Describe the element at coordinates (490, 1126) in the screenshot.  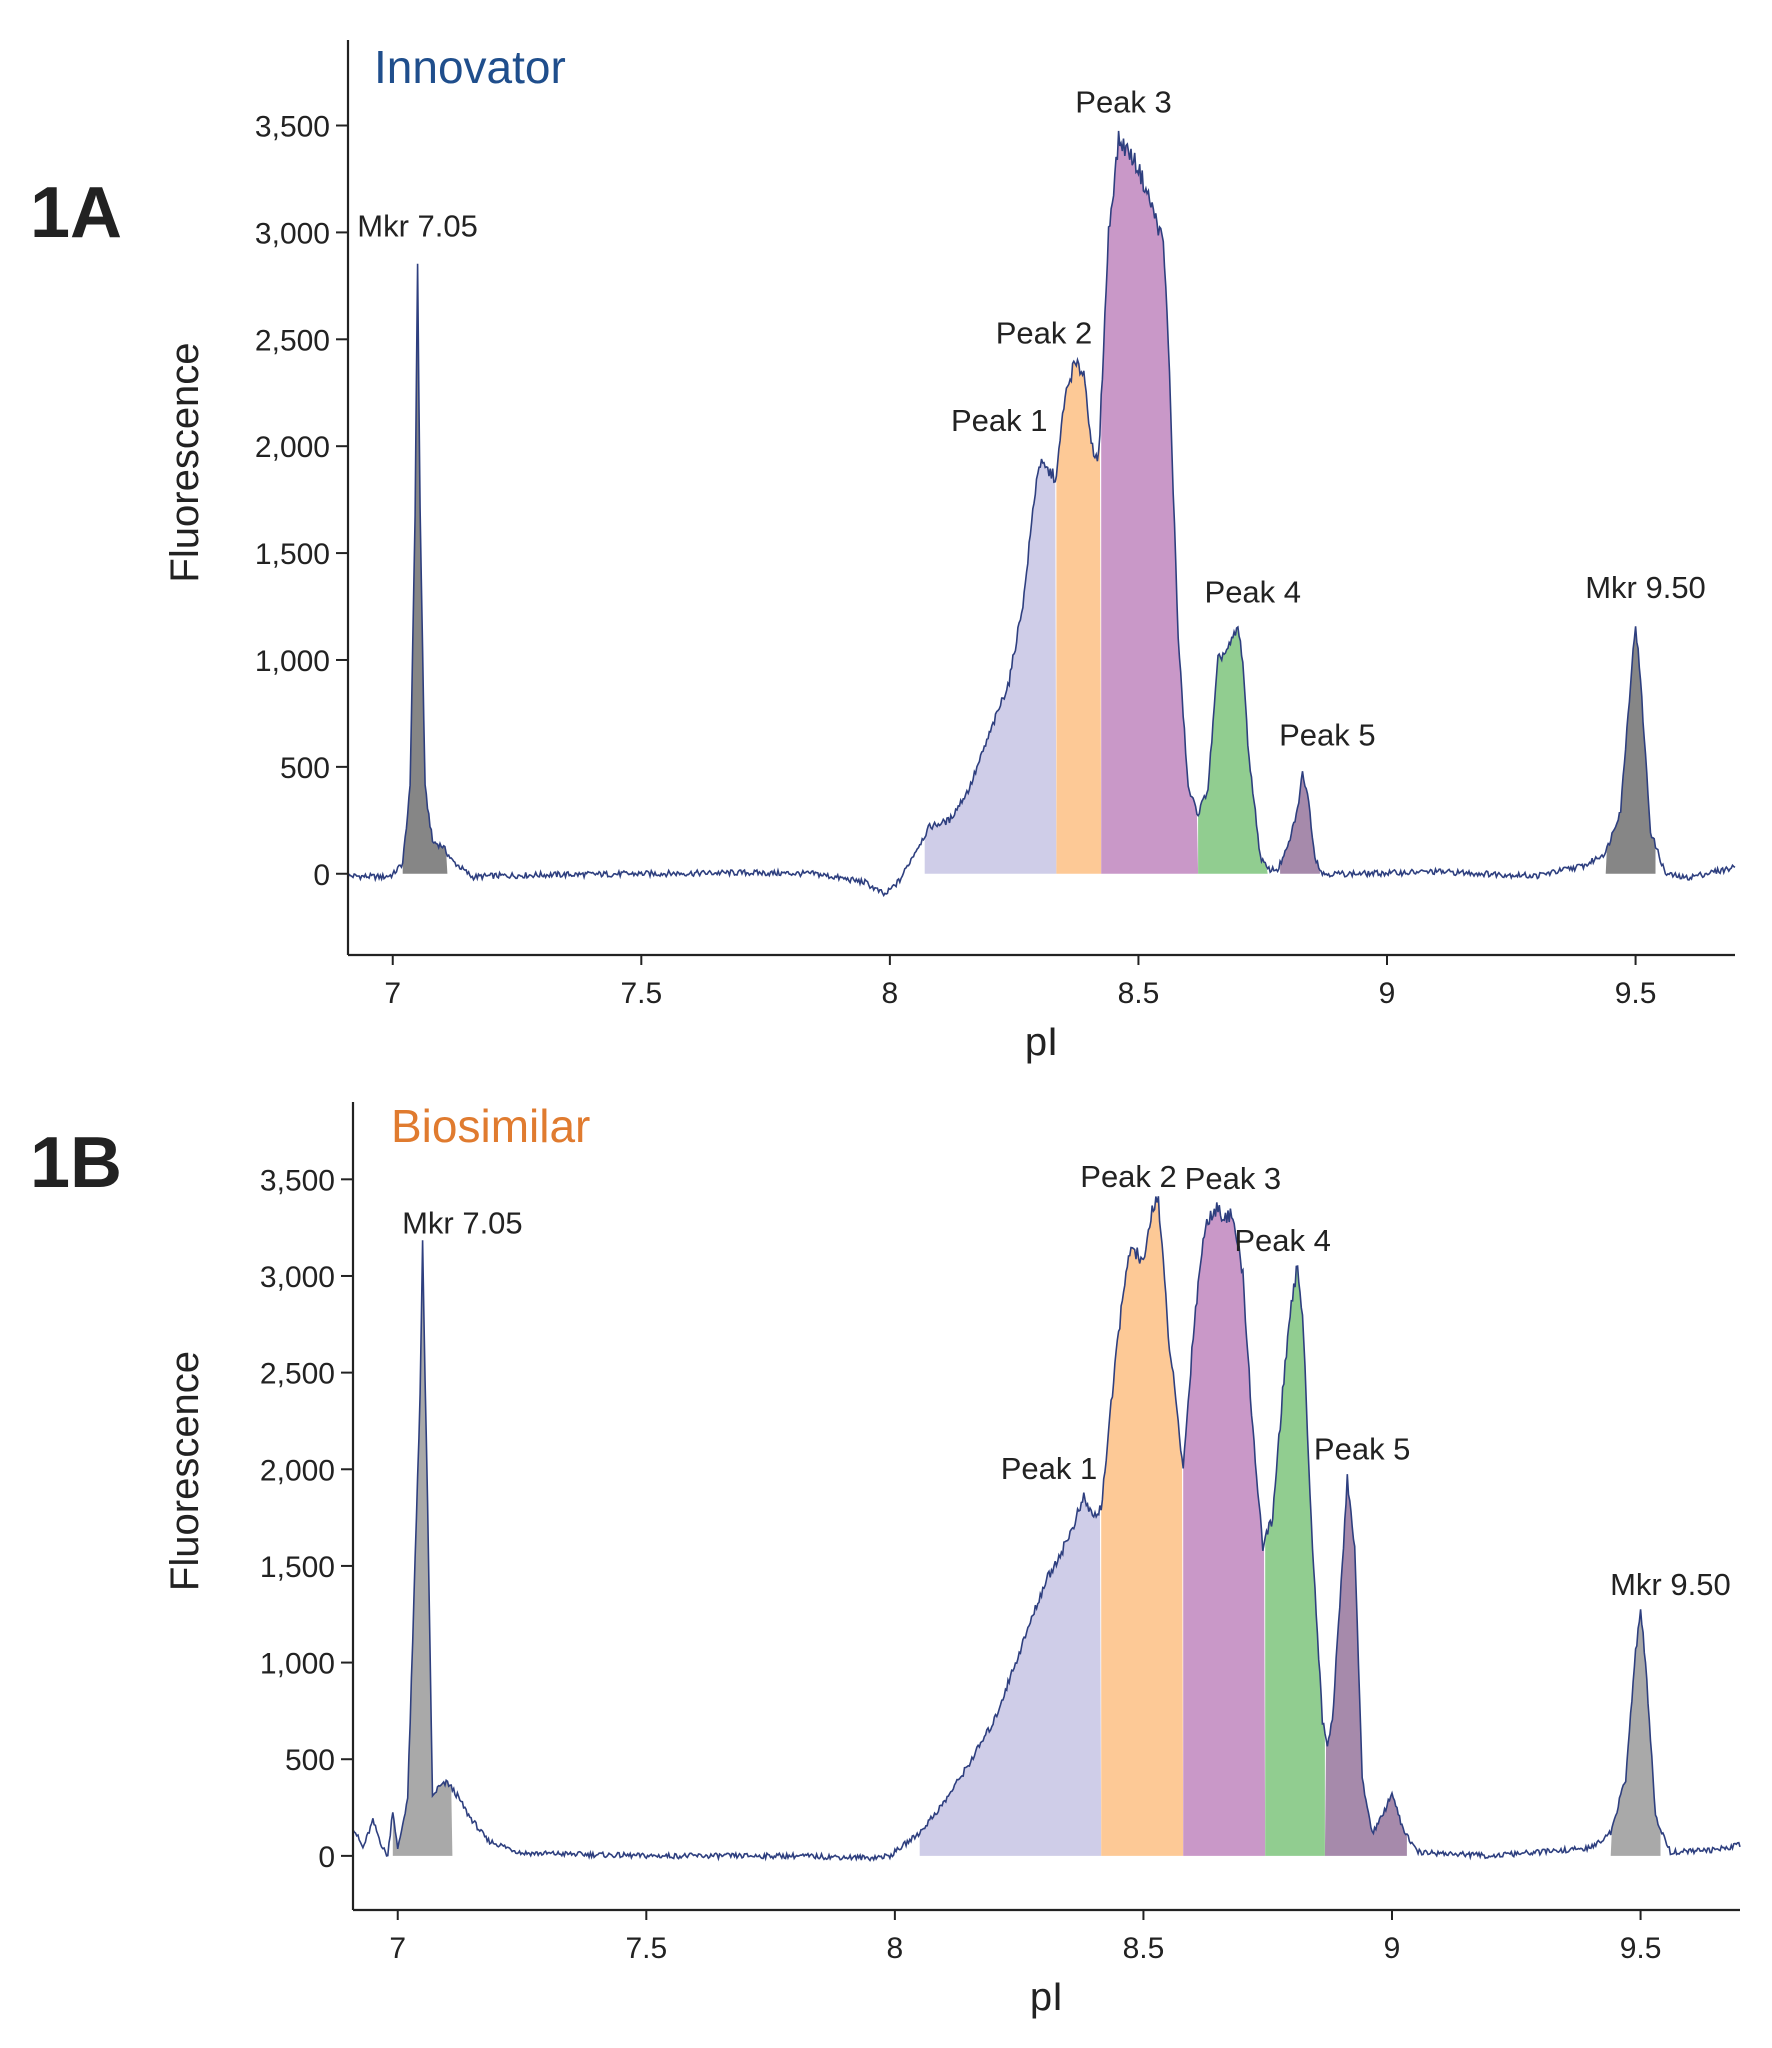
I see `chart-title: Biosimilar` at that location.